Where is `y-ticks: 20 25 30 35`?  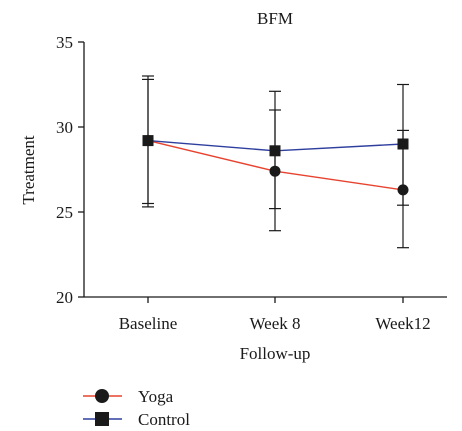 y-ticks: 20 25 30 35 is located at coordinates (70, 170).